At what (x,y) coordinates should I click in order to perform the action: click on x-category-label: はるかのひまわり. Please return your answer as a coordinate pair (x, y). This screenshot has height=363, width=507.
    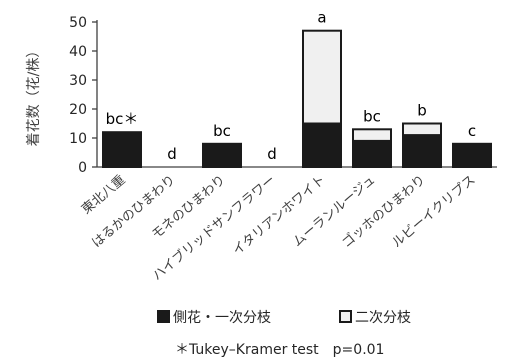
    Looking at the image, I should click on (133, 212).